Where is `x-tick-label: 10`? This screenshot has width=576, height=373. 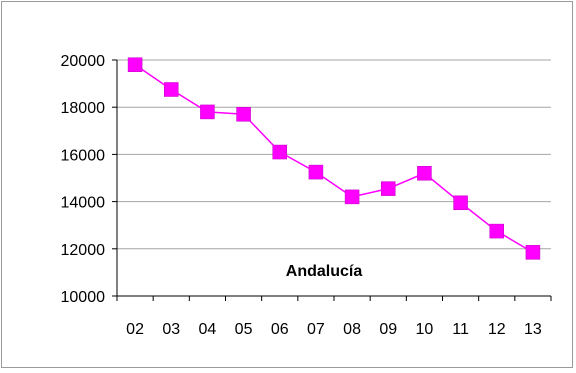 x-tick-label: 10 is located at coordinates (425, 329).